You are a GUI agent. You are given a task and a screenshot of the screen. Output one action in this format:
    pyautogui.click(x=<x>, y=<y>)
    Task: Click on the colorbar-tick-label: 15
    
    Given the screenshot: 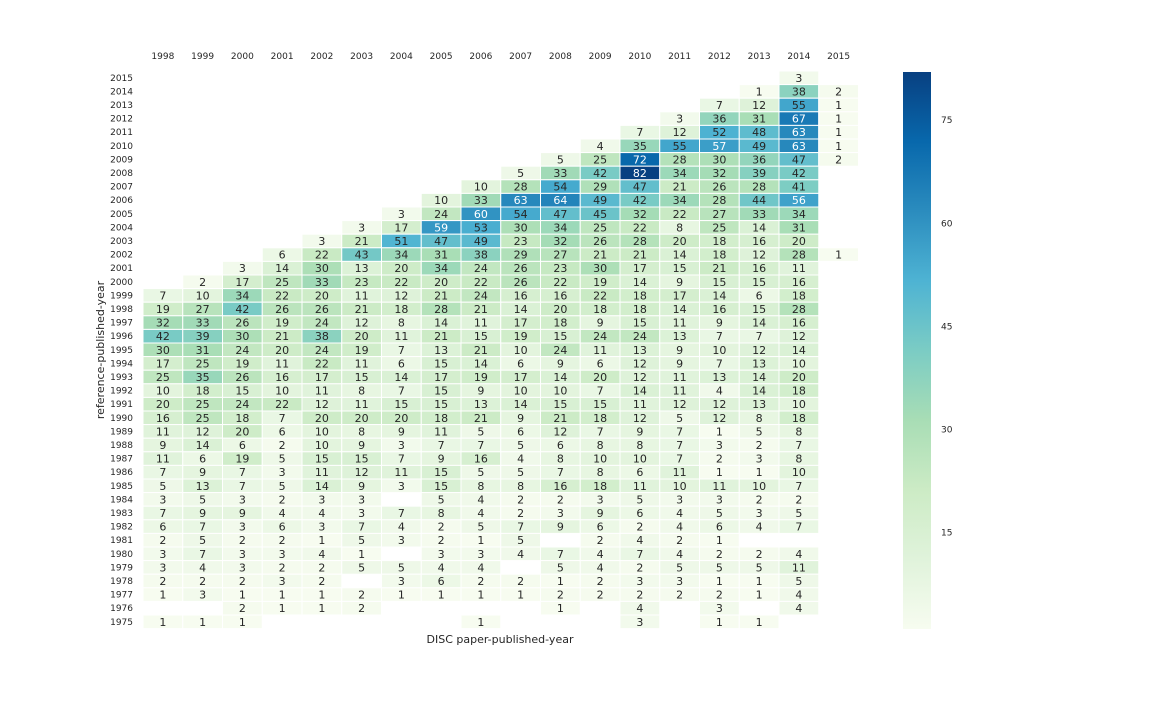 What is the action you would take?
    pyautogui.click(x=946, y=534)
    